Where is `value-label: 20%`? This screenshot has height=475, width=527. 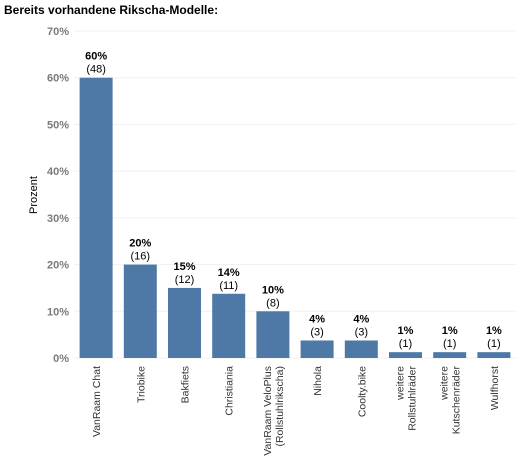 value-label: 20% is located at coordinates (140, 244).